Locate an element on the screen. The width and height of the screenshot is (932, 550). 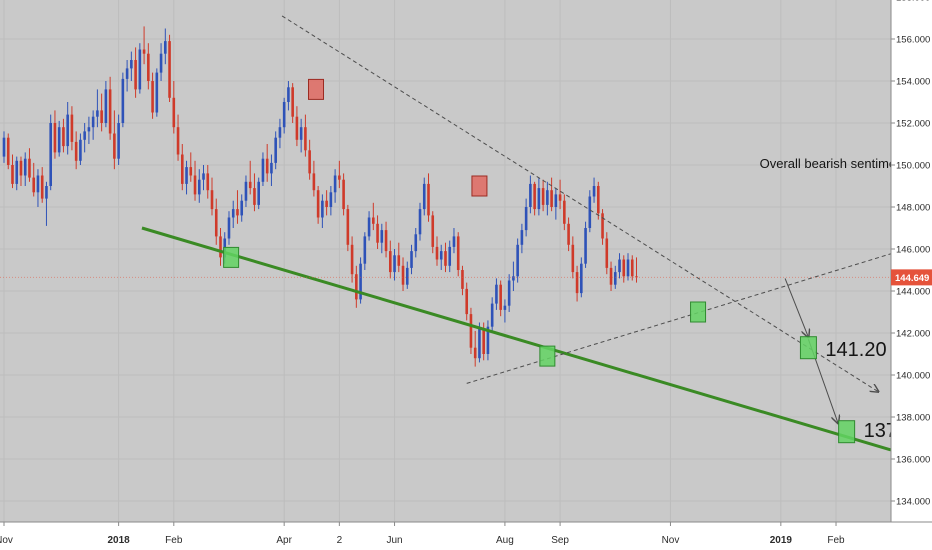
x-tick-label: Apr is located at coordinates (284, 540).